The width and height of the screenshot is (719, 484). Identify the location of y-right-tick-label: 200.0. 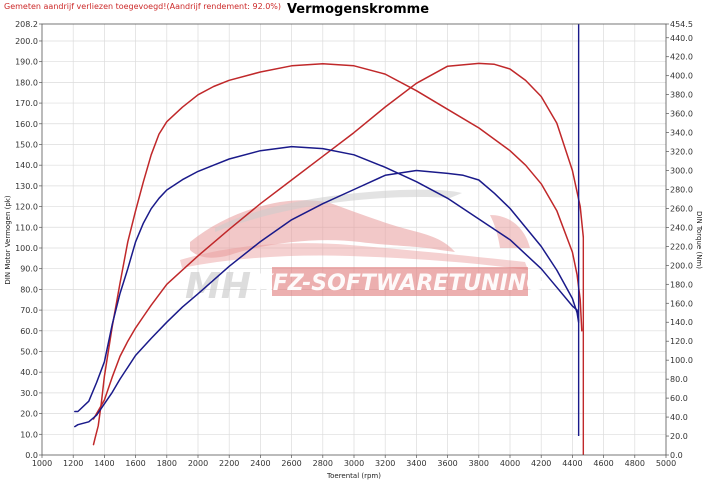
(681, 265).